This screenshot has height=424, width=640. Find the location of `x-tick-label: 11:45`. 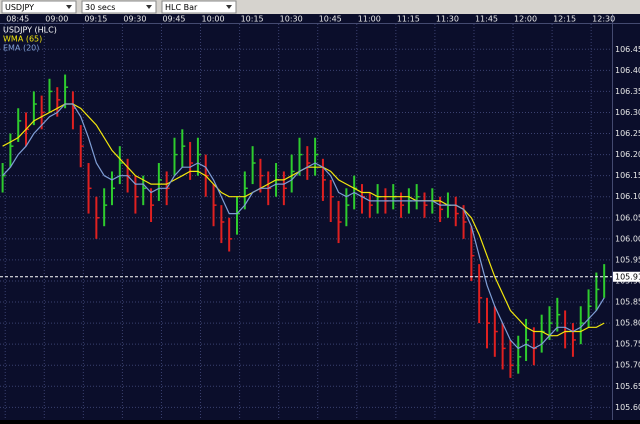

x-tick-label: 11:45 is located at coordinates (486, 19).